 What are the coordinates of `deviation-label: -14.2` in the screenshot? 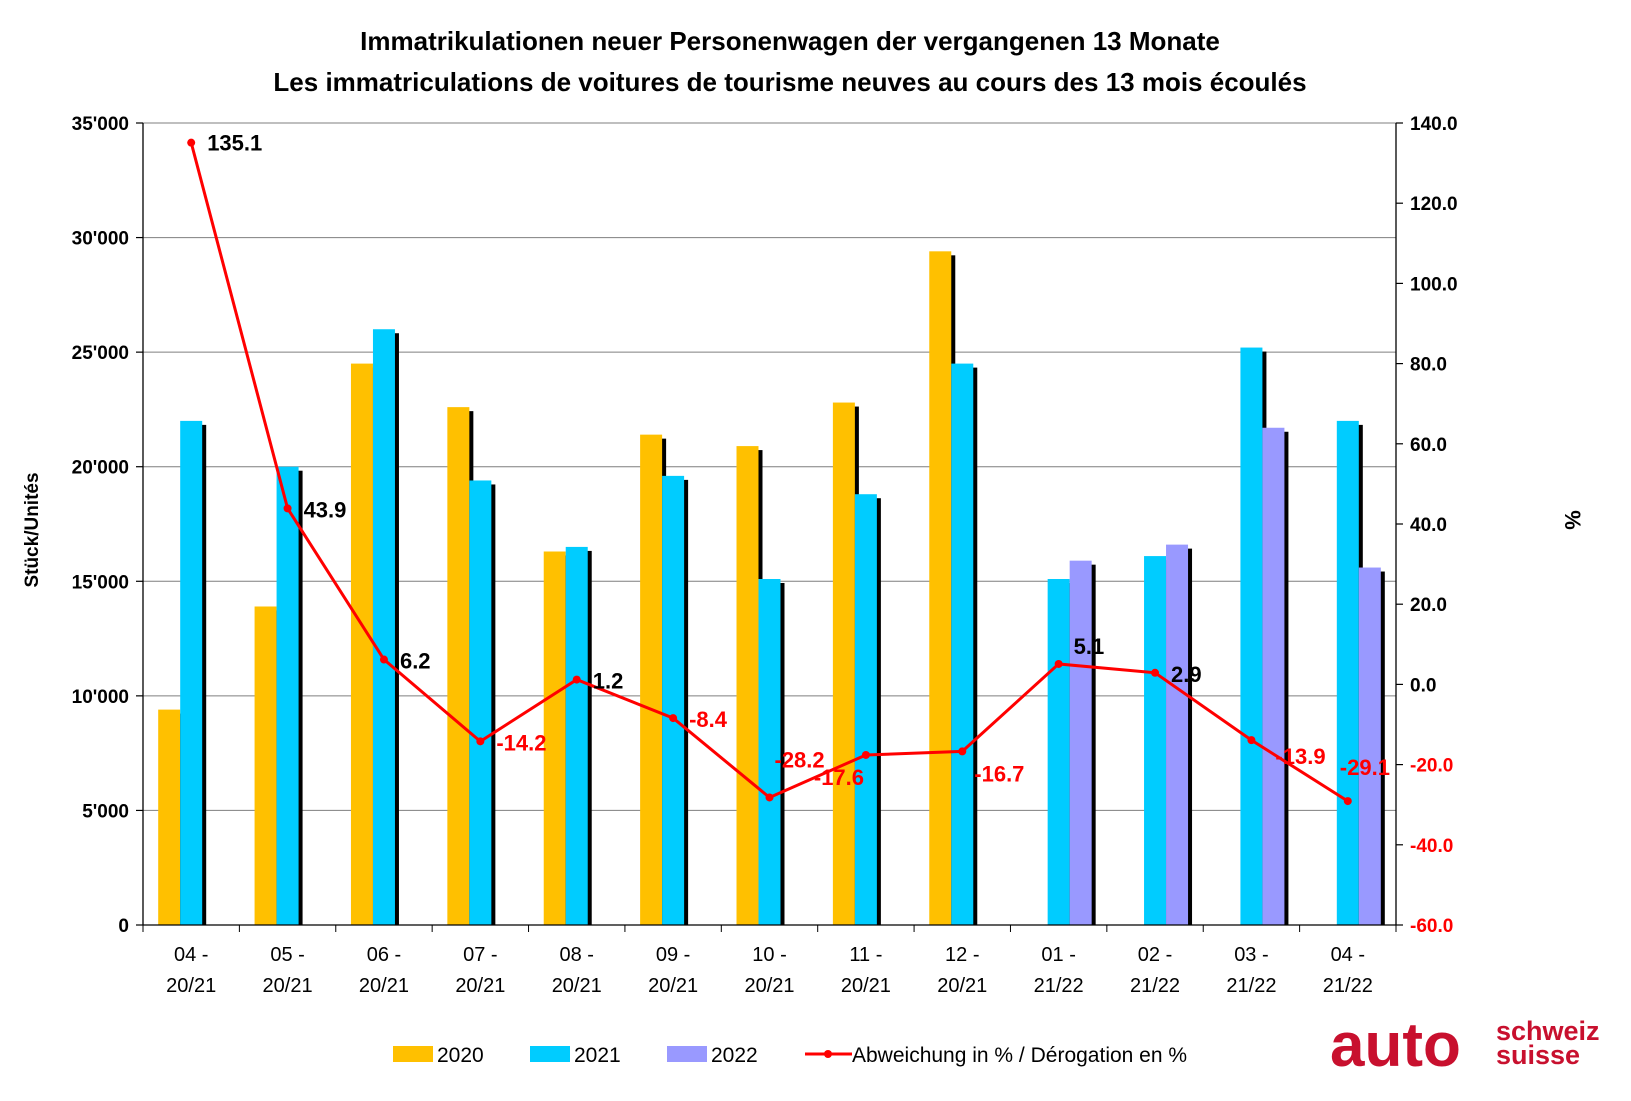 It's located at (521, 742).